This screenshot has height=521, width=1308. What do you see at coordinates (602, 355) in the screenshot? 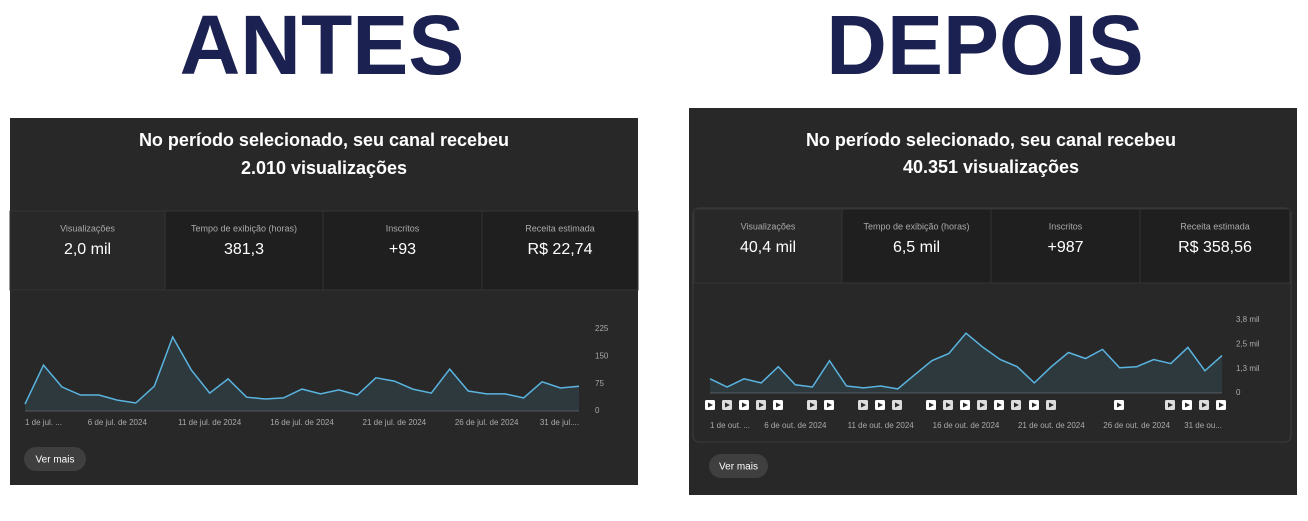
I see `y-tick-label: 150` at bounding box center [602, 355].